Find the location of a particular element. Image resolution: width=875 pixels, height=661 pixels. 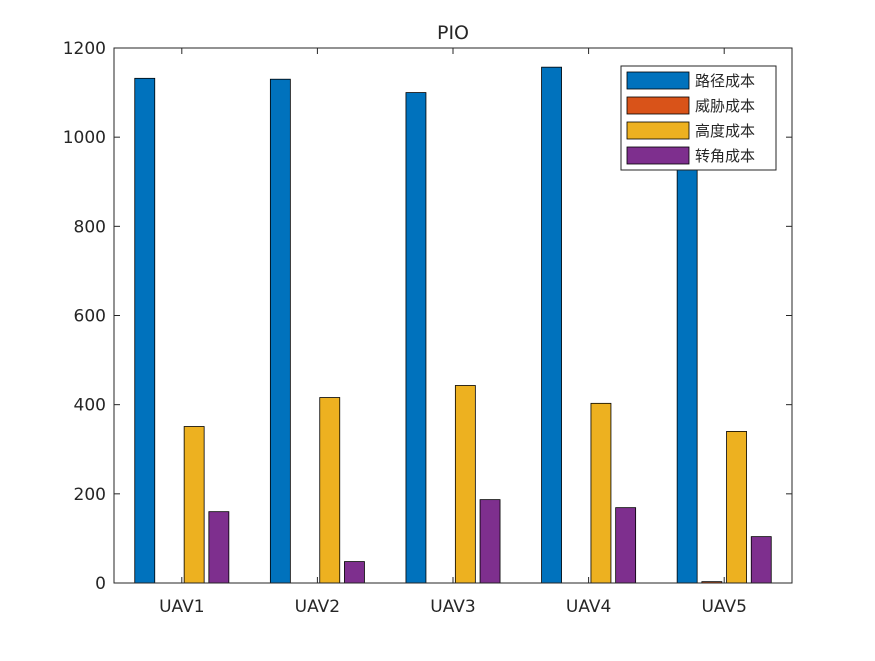

y-tick-label: 800 is located at coordinates (90, 227).